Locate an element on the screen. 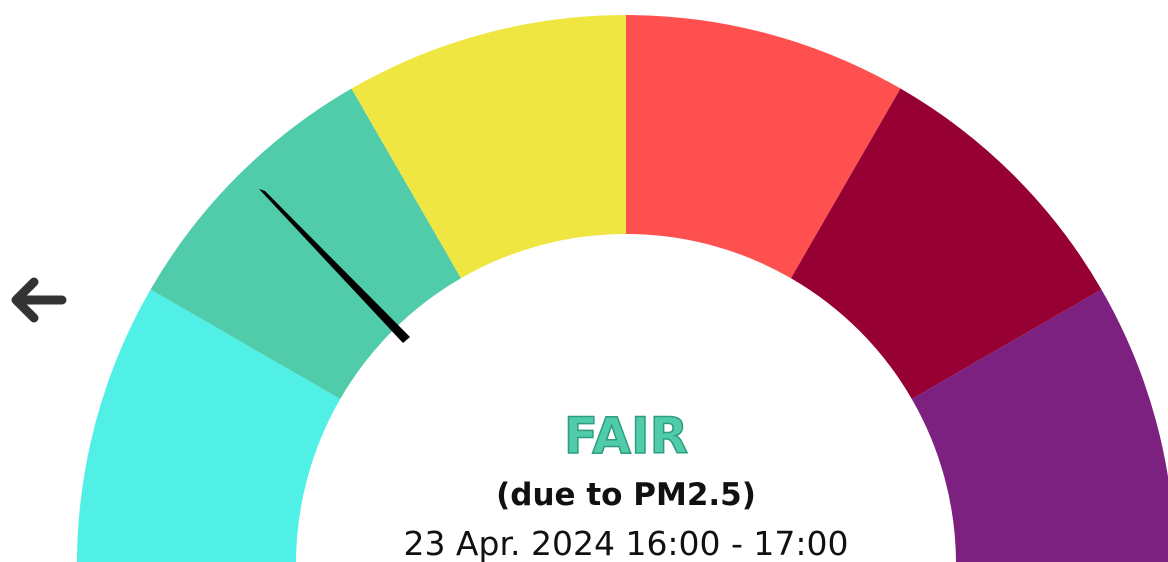 This screenshot has width=1168, height=562. pollutant-cause: (due to PM2.5) is located at coordinates (626, 495).